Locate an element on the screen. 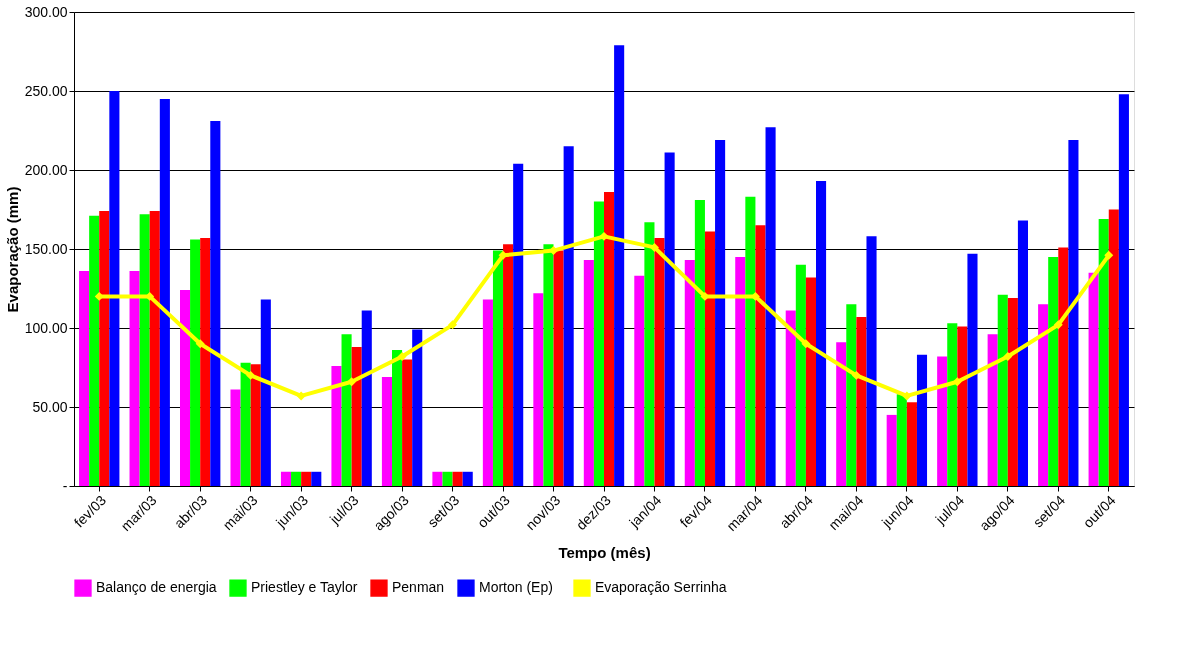 The width and height of the screenshot is (1186, 666). legend-label: Priestley e Taylor is located at coordinates (304, 587).